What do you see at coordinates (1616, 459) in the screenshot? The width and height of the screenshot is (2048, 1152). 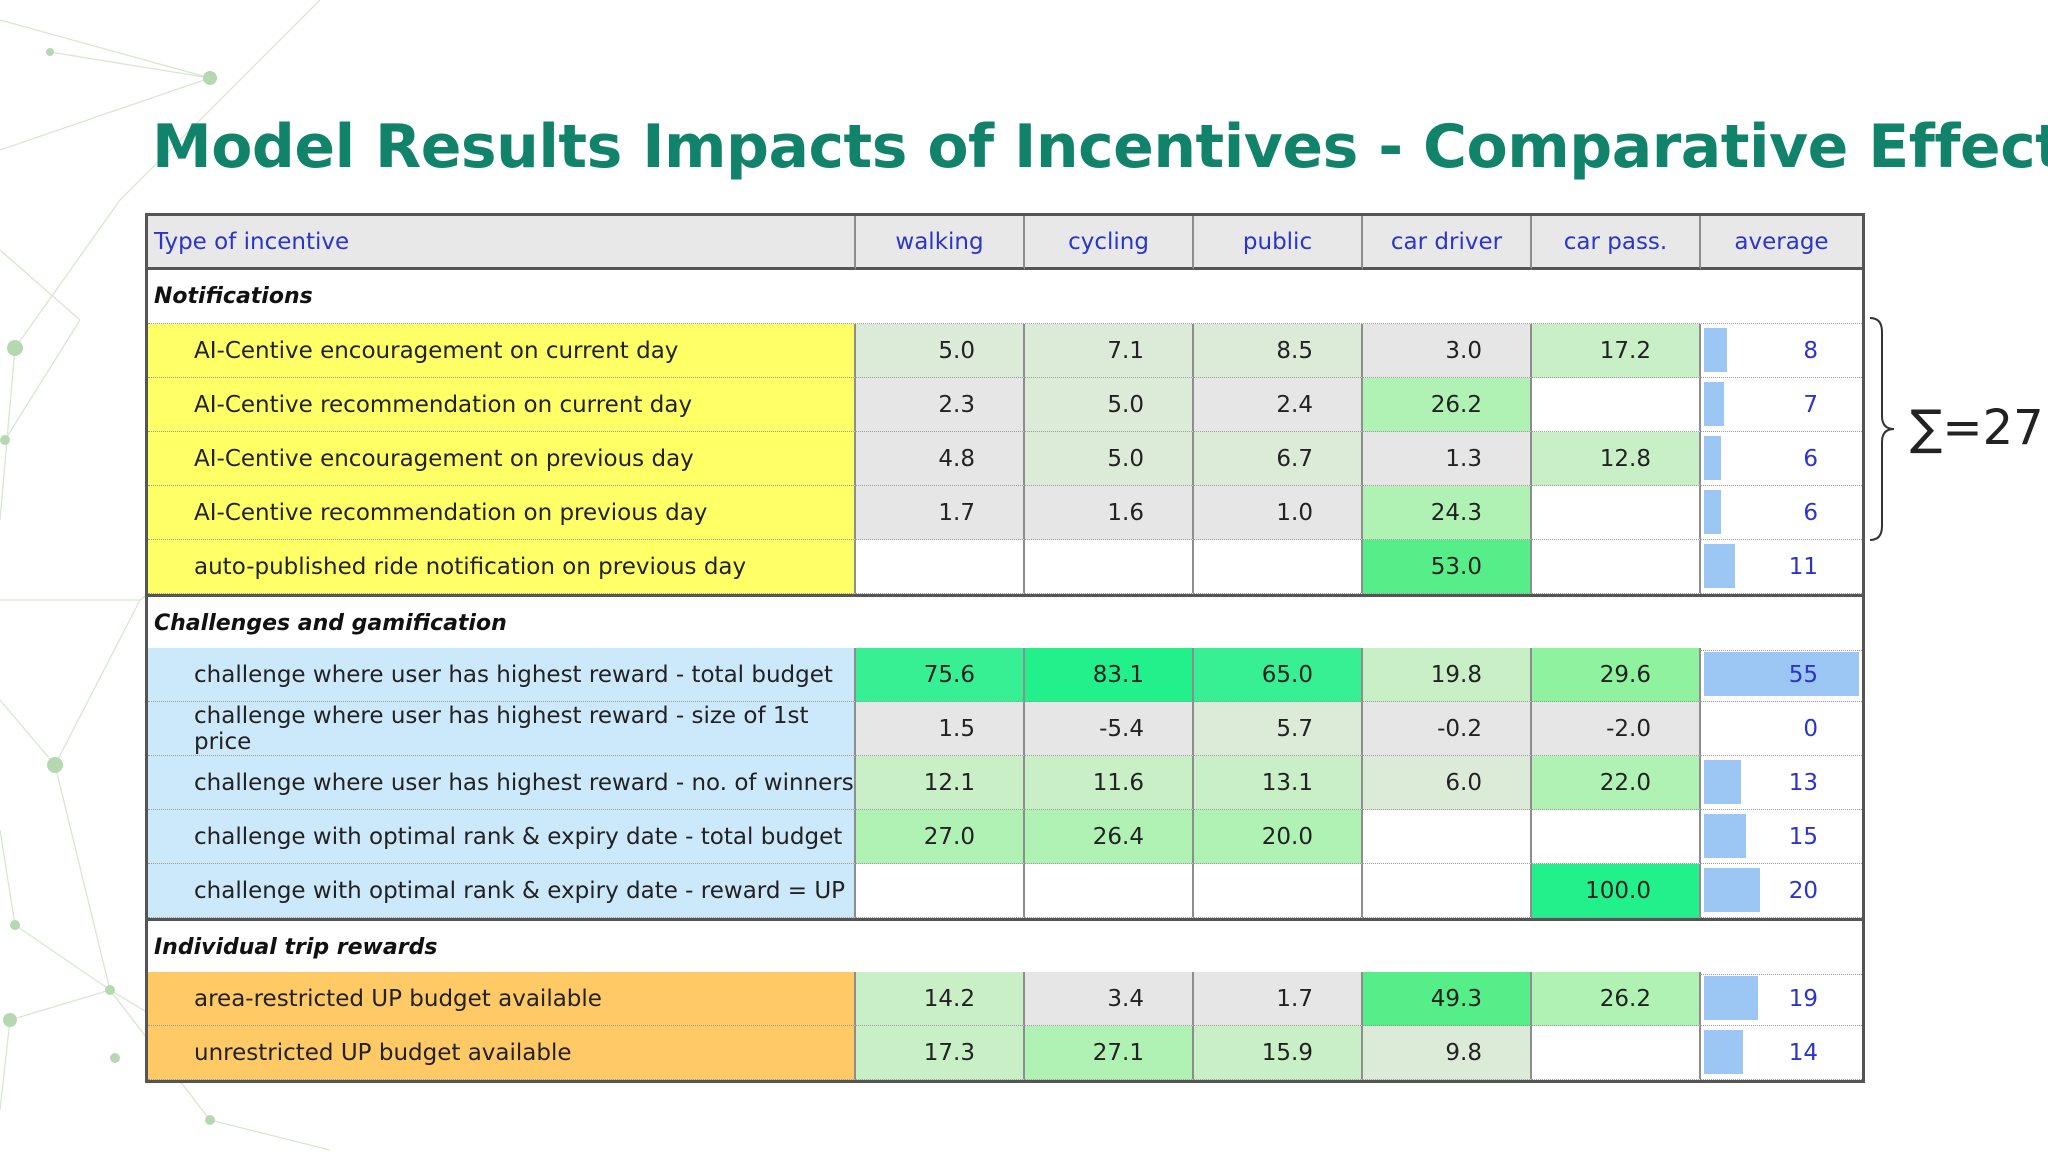 I see `value-cell: 12.8` at bounding box center [1616, 459].